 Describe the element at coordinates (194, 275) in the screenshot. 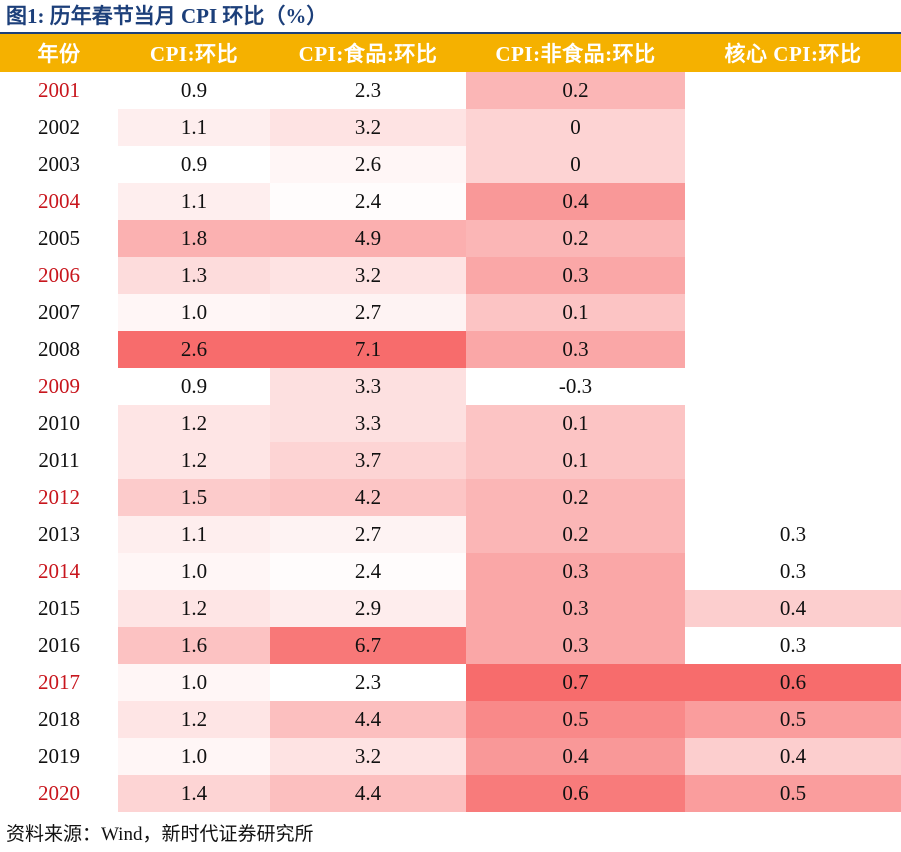

I see `cell-cpi-mom: 1.3` at that location.